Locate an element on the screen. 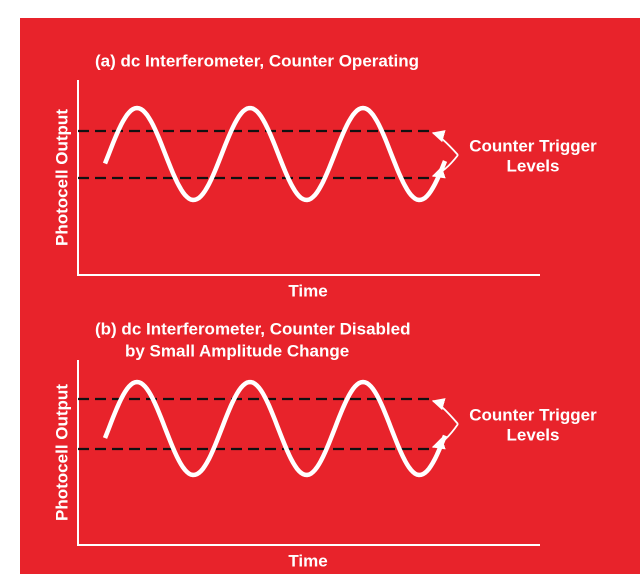 The height and width of the screenshot is (578, 643). panel-title: (b) dc Interferometer, Counter Disabled is located at coordinates (253, 328).